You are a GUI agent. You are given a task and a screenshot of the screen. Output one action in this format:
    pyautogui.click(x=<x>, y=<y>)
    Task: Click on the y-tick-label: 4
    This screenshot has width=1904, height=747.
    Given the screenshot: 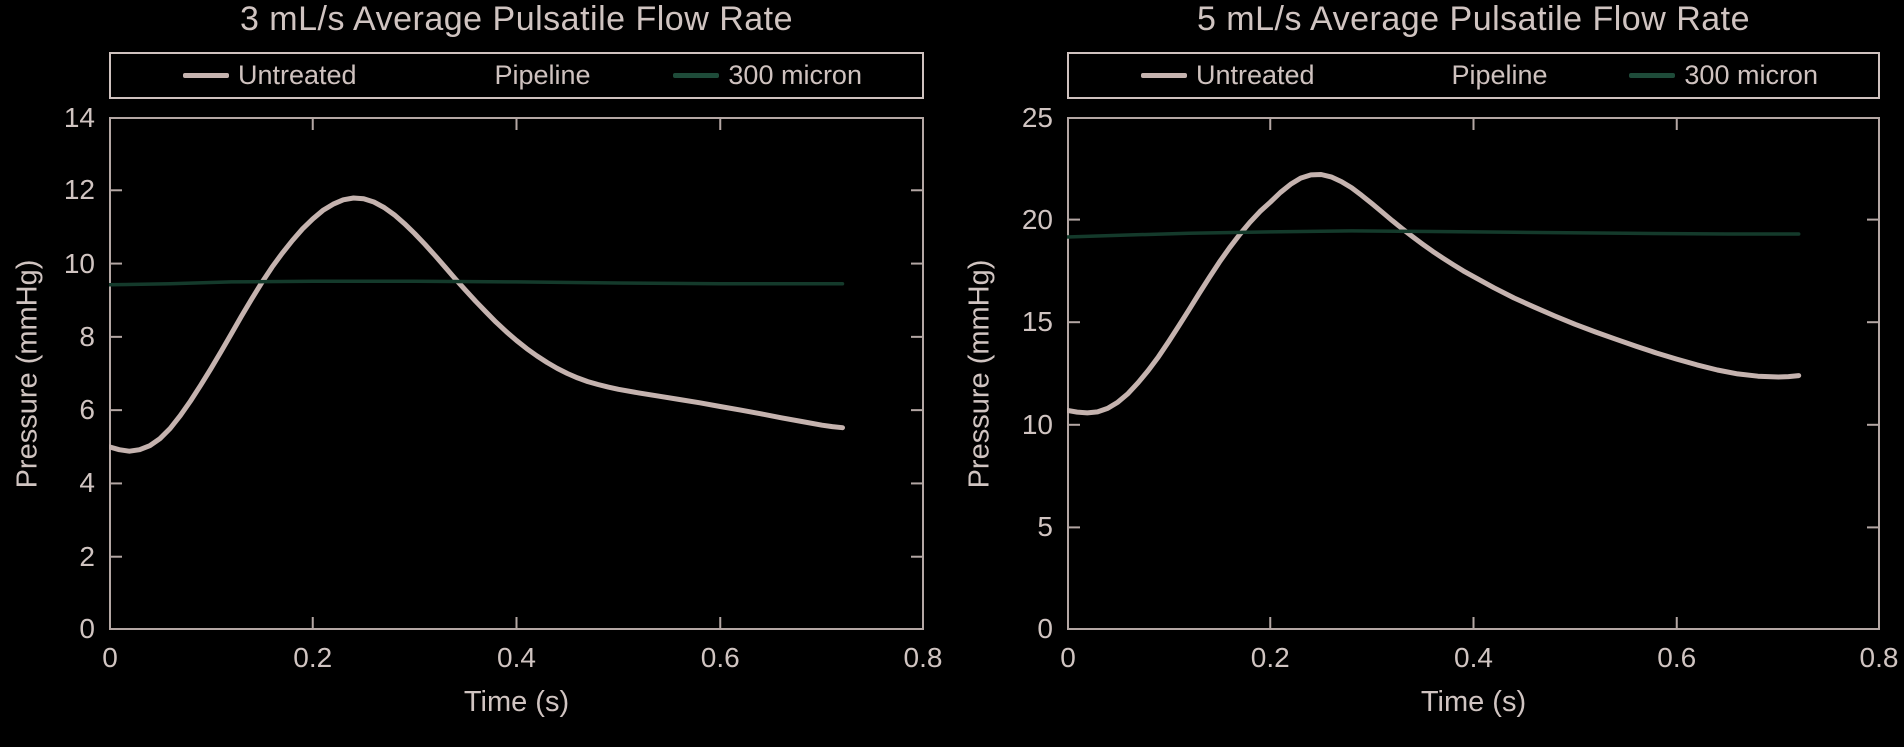 What is the action you would take?
    pyautogui.click(x=87, y=483)
    